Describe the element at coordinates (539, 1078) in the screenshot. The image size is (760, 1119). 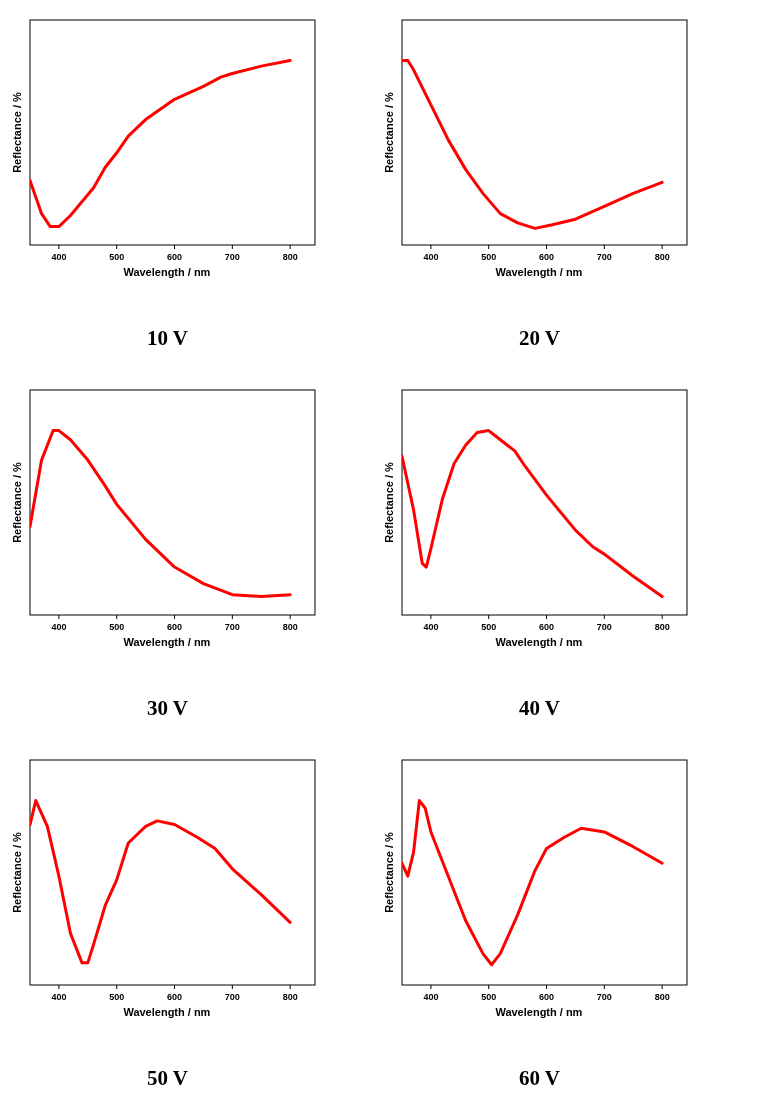
I see `text: 60 V` at that location.